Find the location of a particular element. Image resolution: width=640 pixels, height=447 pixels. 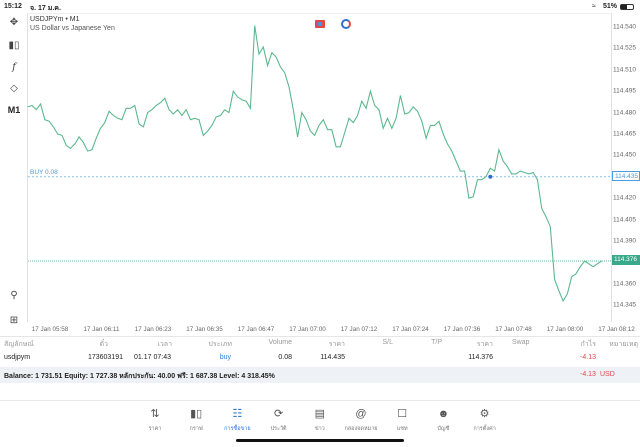

trade-signal-icon is located at coordinates (346, 24).